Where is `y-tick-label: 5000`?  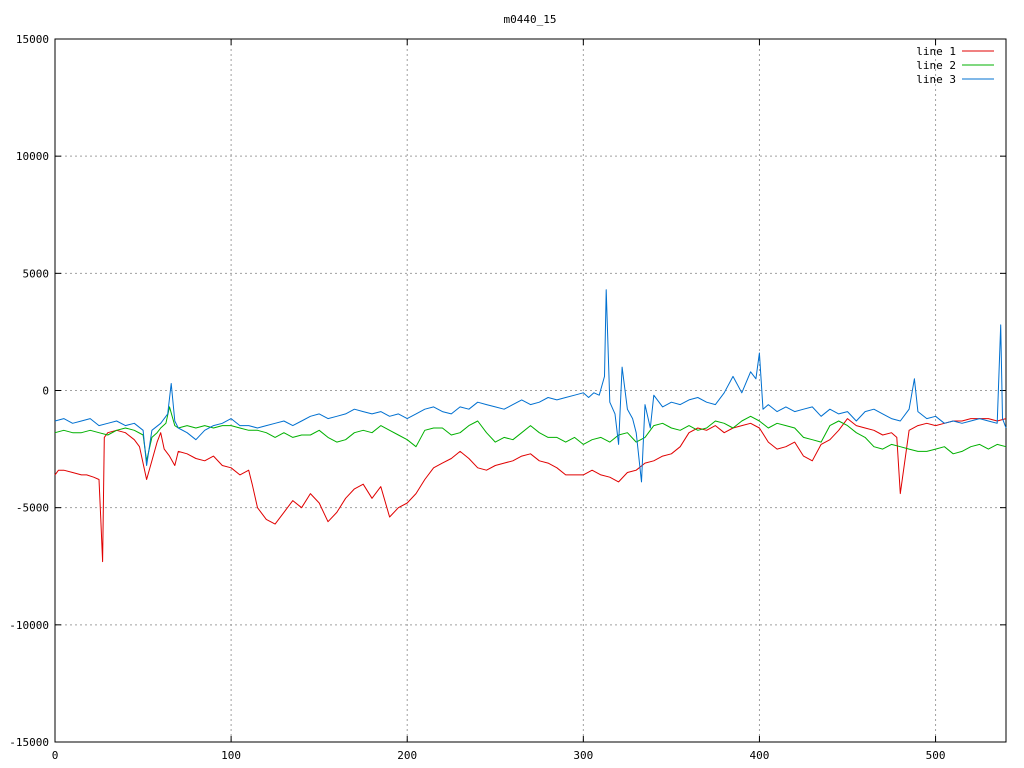 y-tick-label: 5000 is located at coordinates (36, 273).